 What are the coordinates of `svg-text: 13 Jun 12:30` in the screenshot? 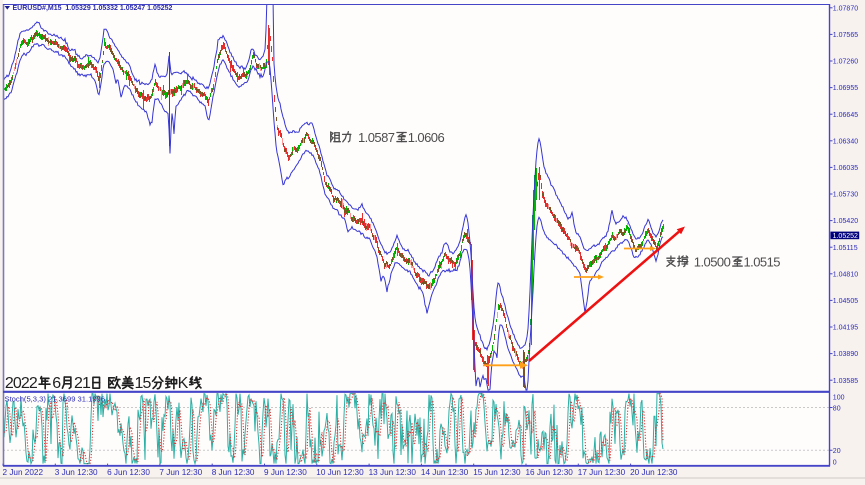 It's located at (393, 472).